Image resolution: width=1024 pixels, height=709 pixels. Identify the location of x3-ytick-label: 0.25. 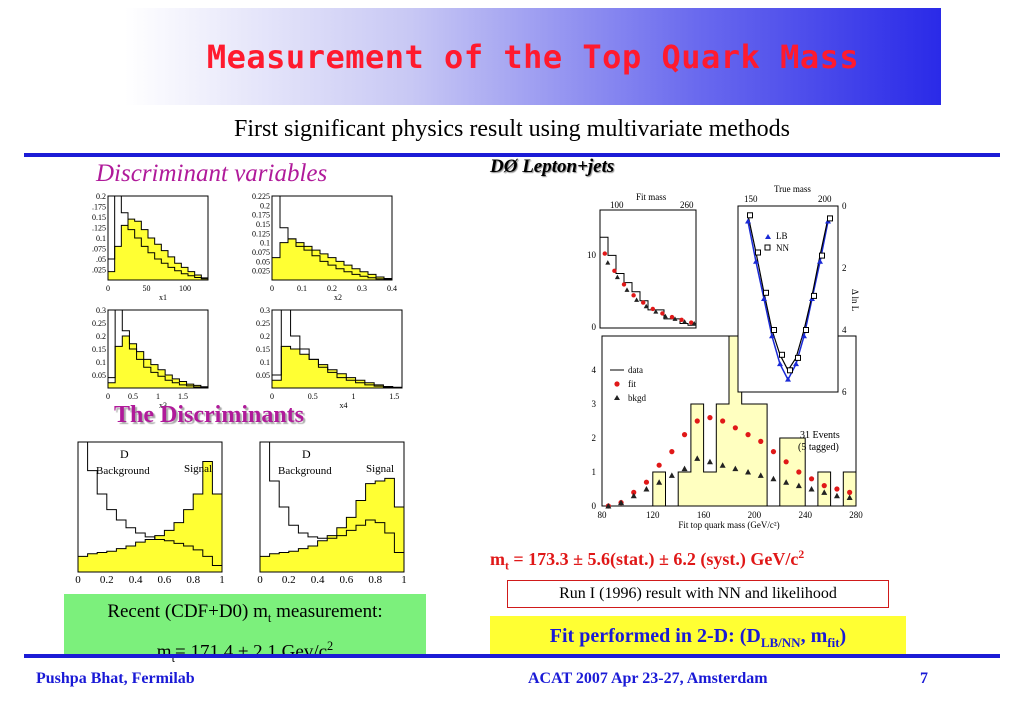
(99, 323).